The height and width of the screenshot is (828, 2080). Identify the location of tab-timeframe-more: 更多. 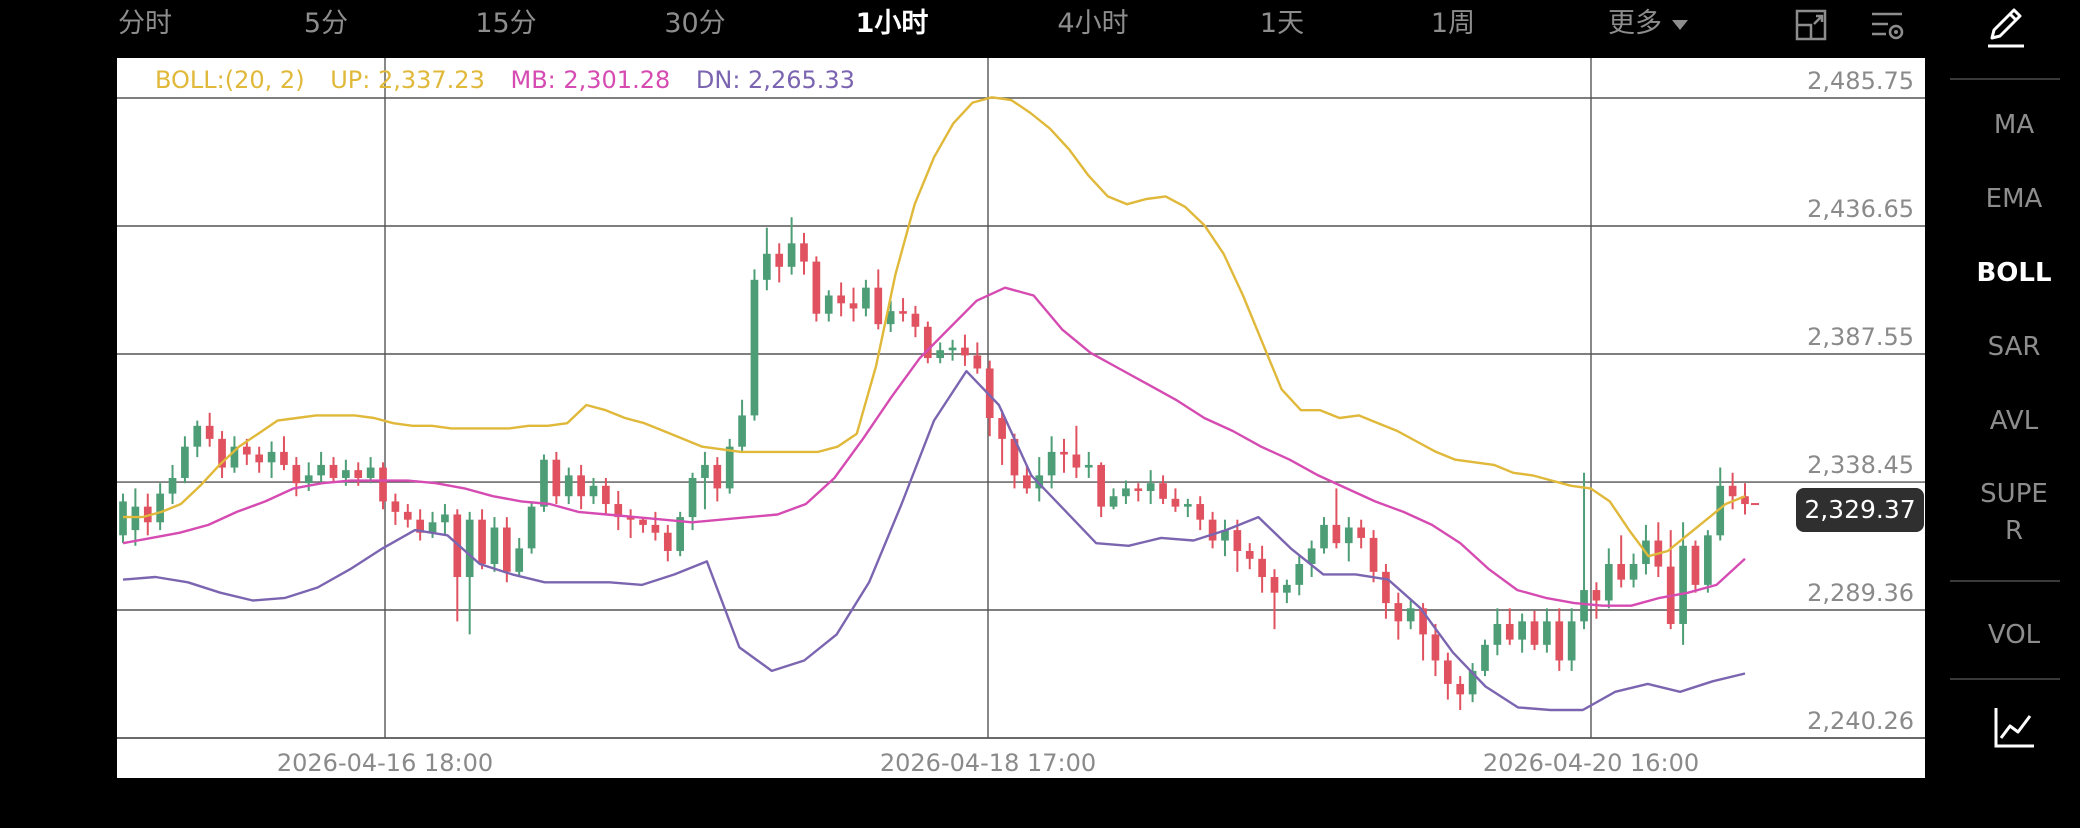
(1648, 25).